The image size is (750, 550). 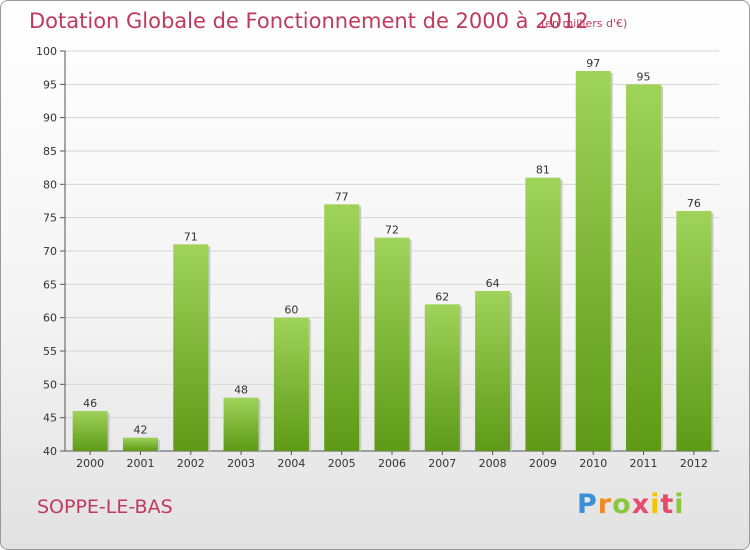 I want to click on y-tick-label: 90, so click(x=50, y=118).